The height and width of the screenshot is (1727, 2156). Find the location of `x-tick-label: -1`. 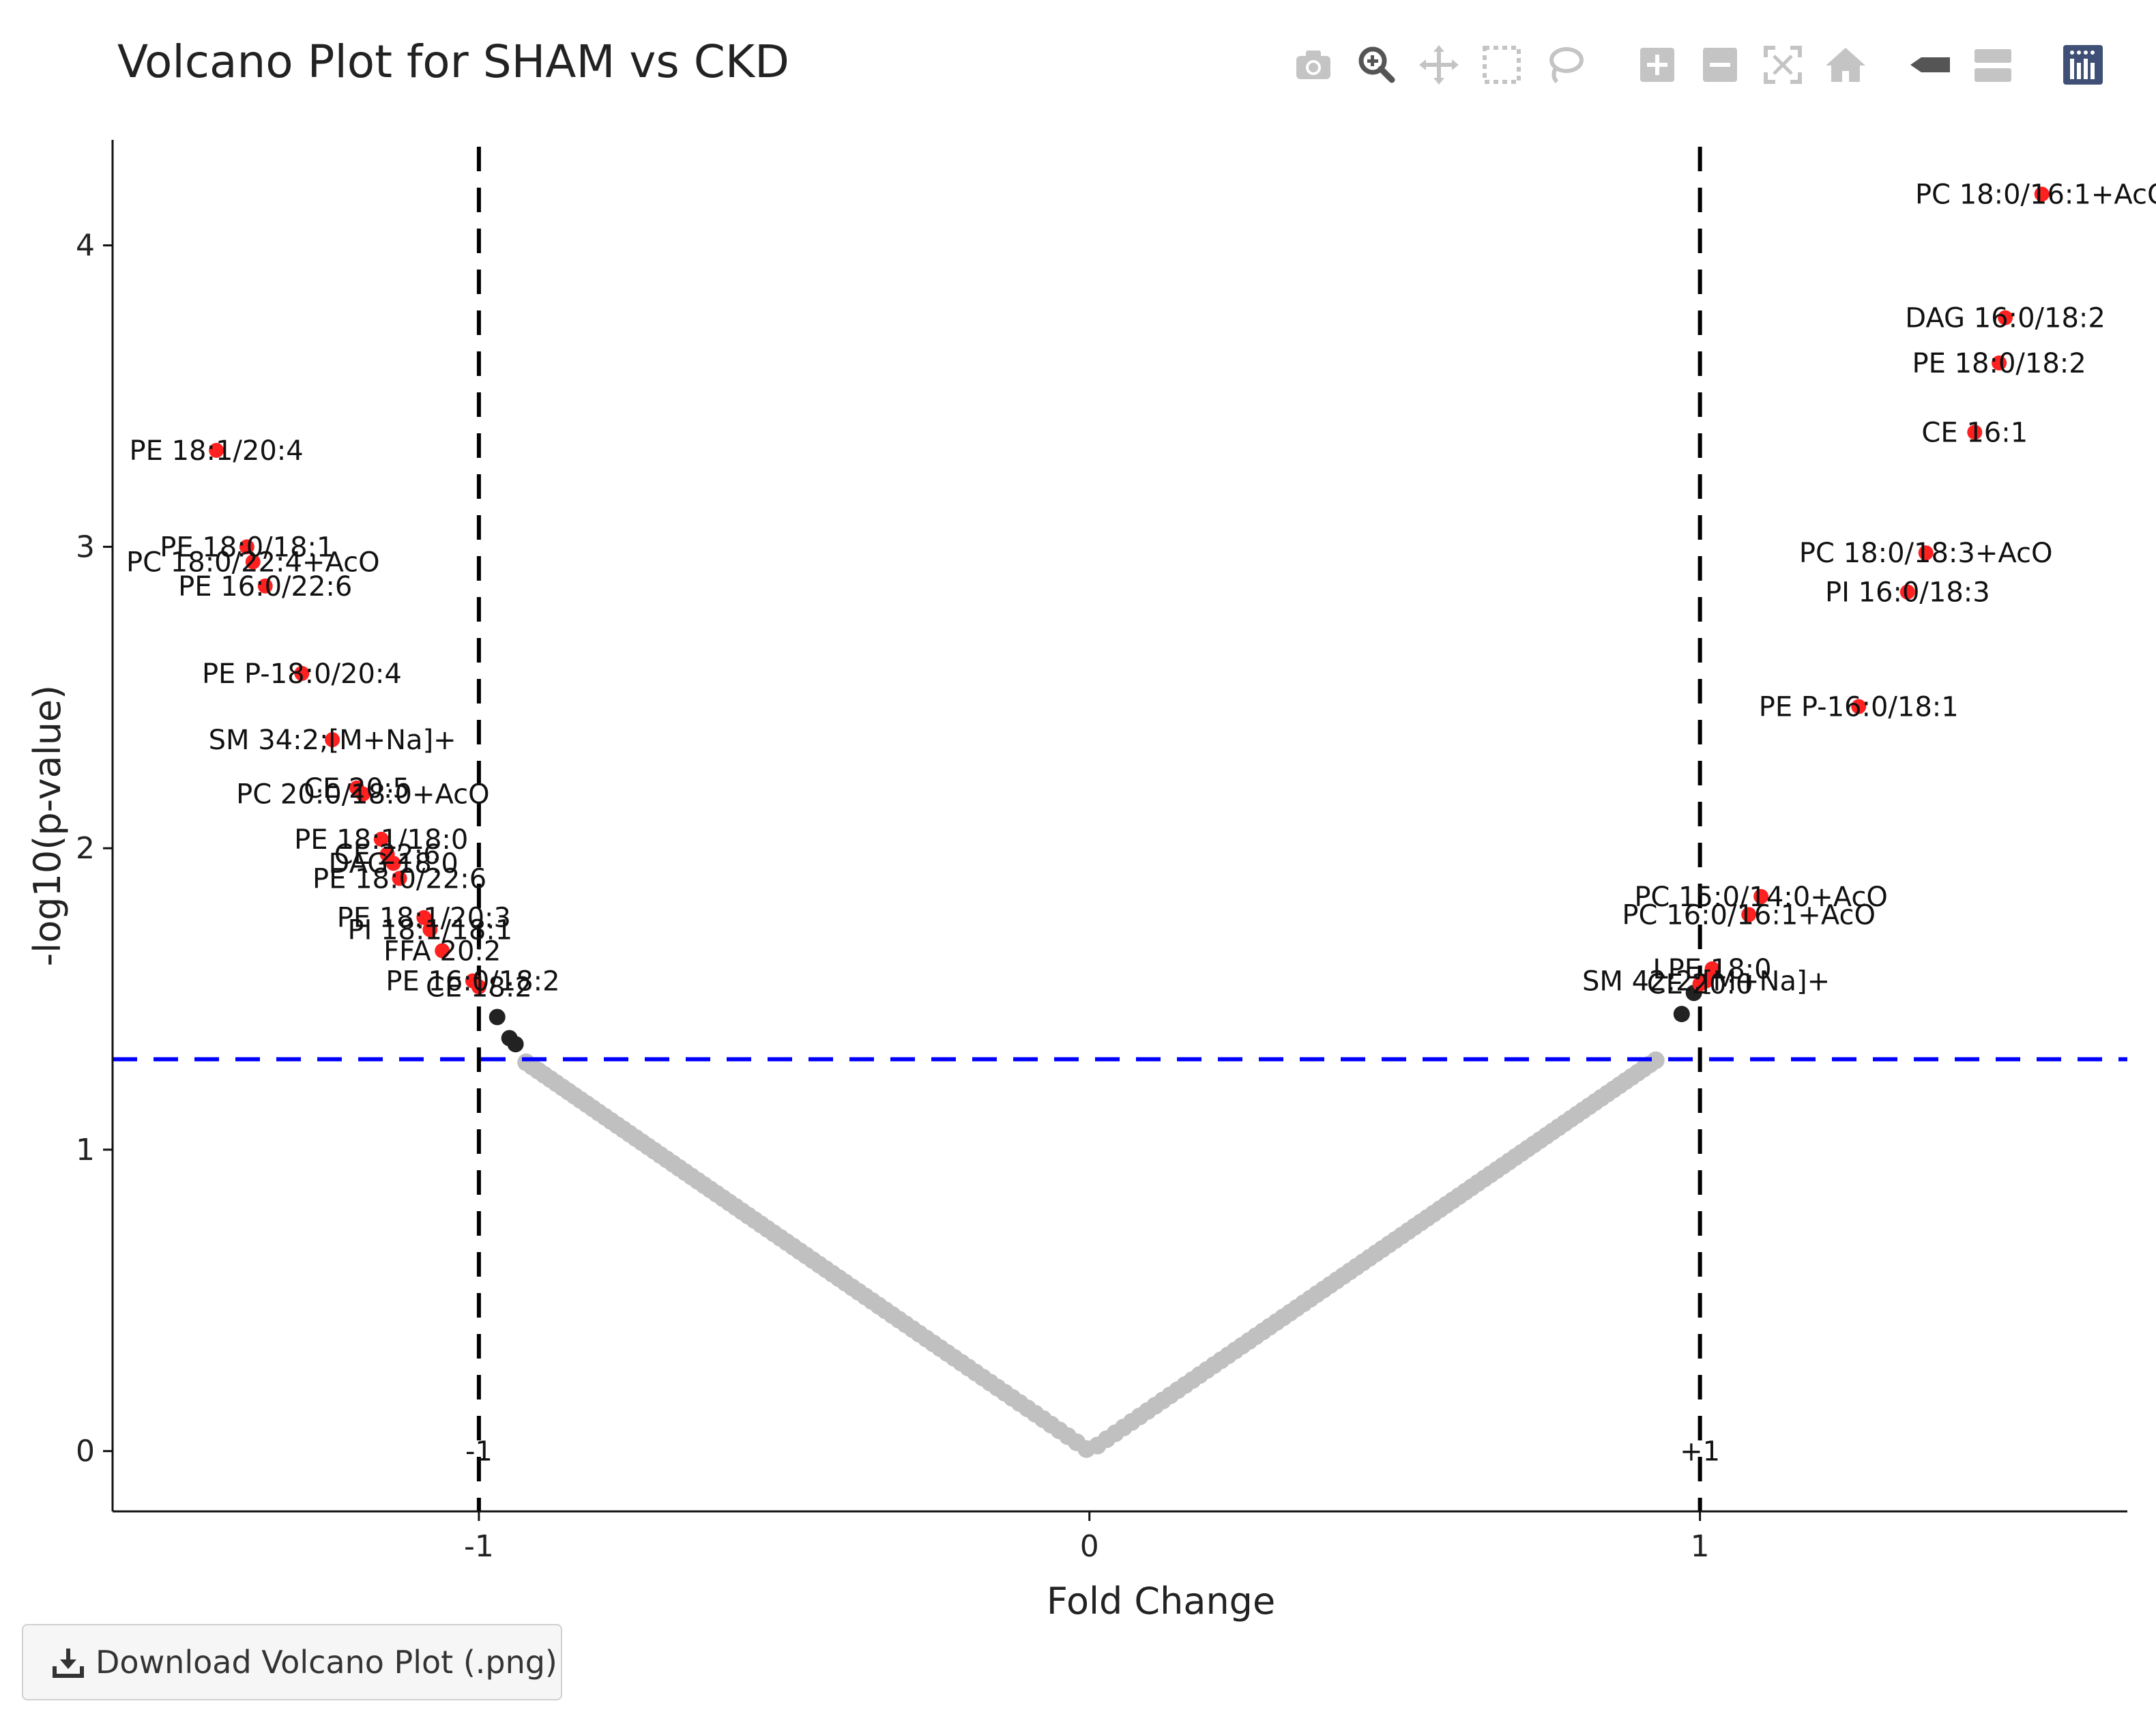

x-tick-label: -1 is located at coordinates (479, 1546).